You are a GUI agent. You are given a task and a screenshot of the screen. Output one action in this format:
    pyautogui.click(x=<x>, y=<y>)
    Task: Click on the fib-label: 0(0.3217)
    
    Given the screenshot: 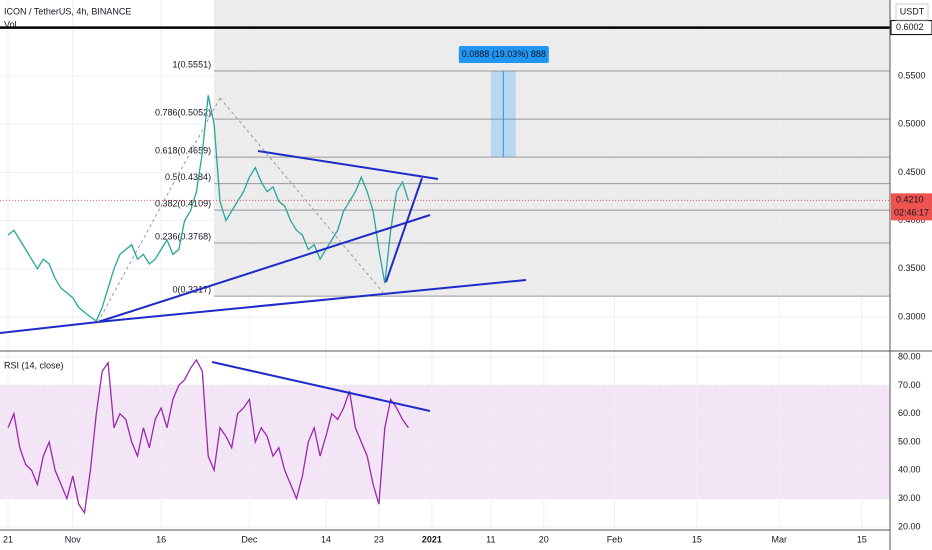 What is the action you would take?
    pyautogui.click(x=192, y=289)
    